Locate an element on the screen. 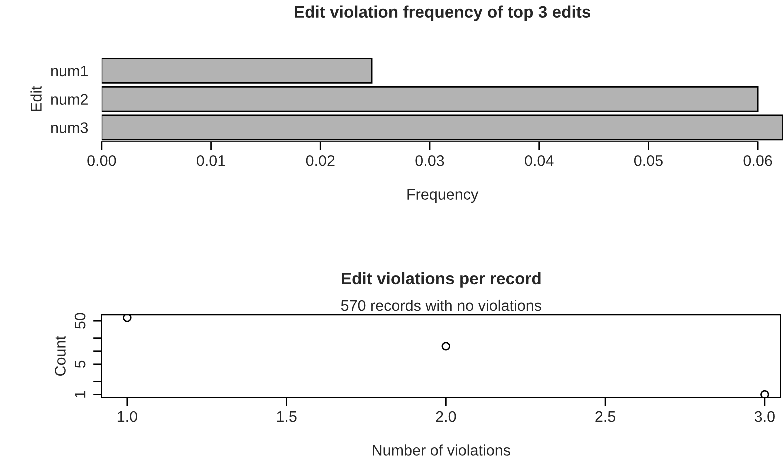 The height and width of the screenshot is (473, 784). x-tick-label: 0.06 is located at coordinates (758, 161).